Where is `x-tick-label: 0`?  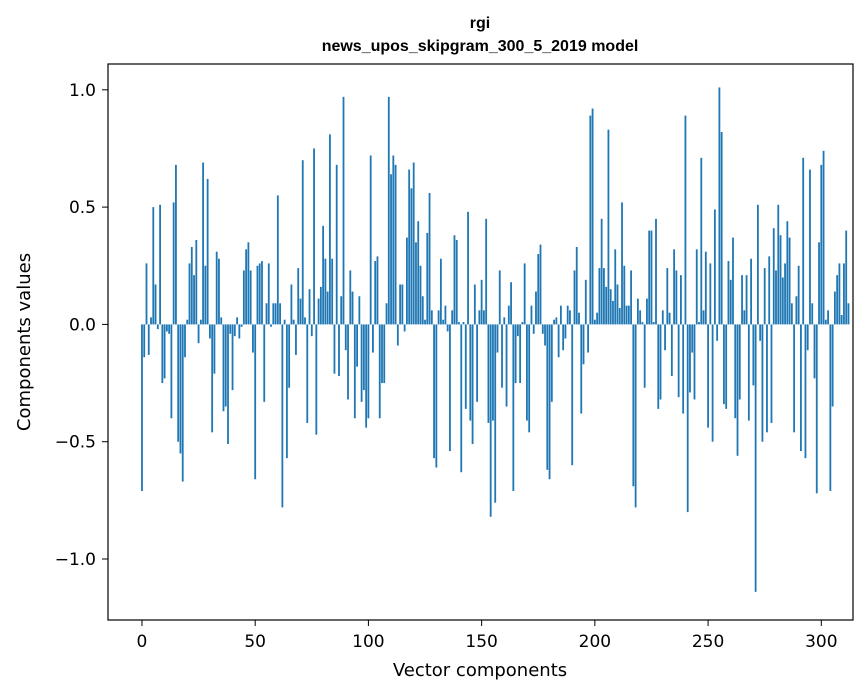 x-tick-label: 0 is located at coordinates (142, 642).